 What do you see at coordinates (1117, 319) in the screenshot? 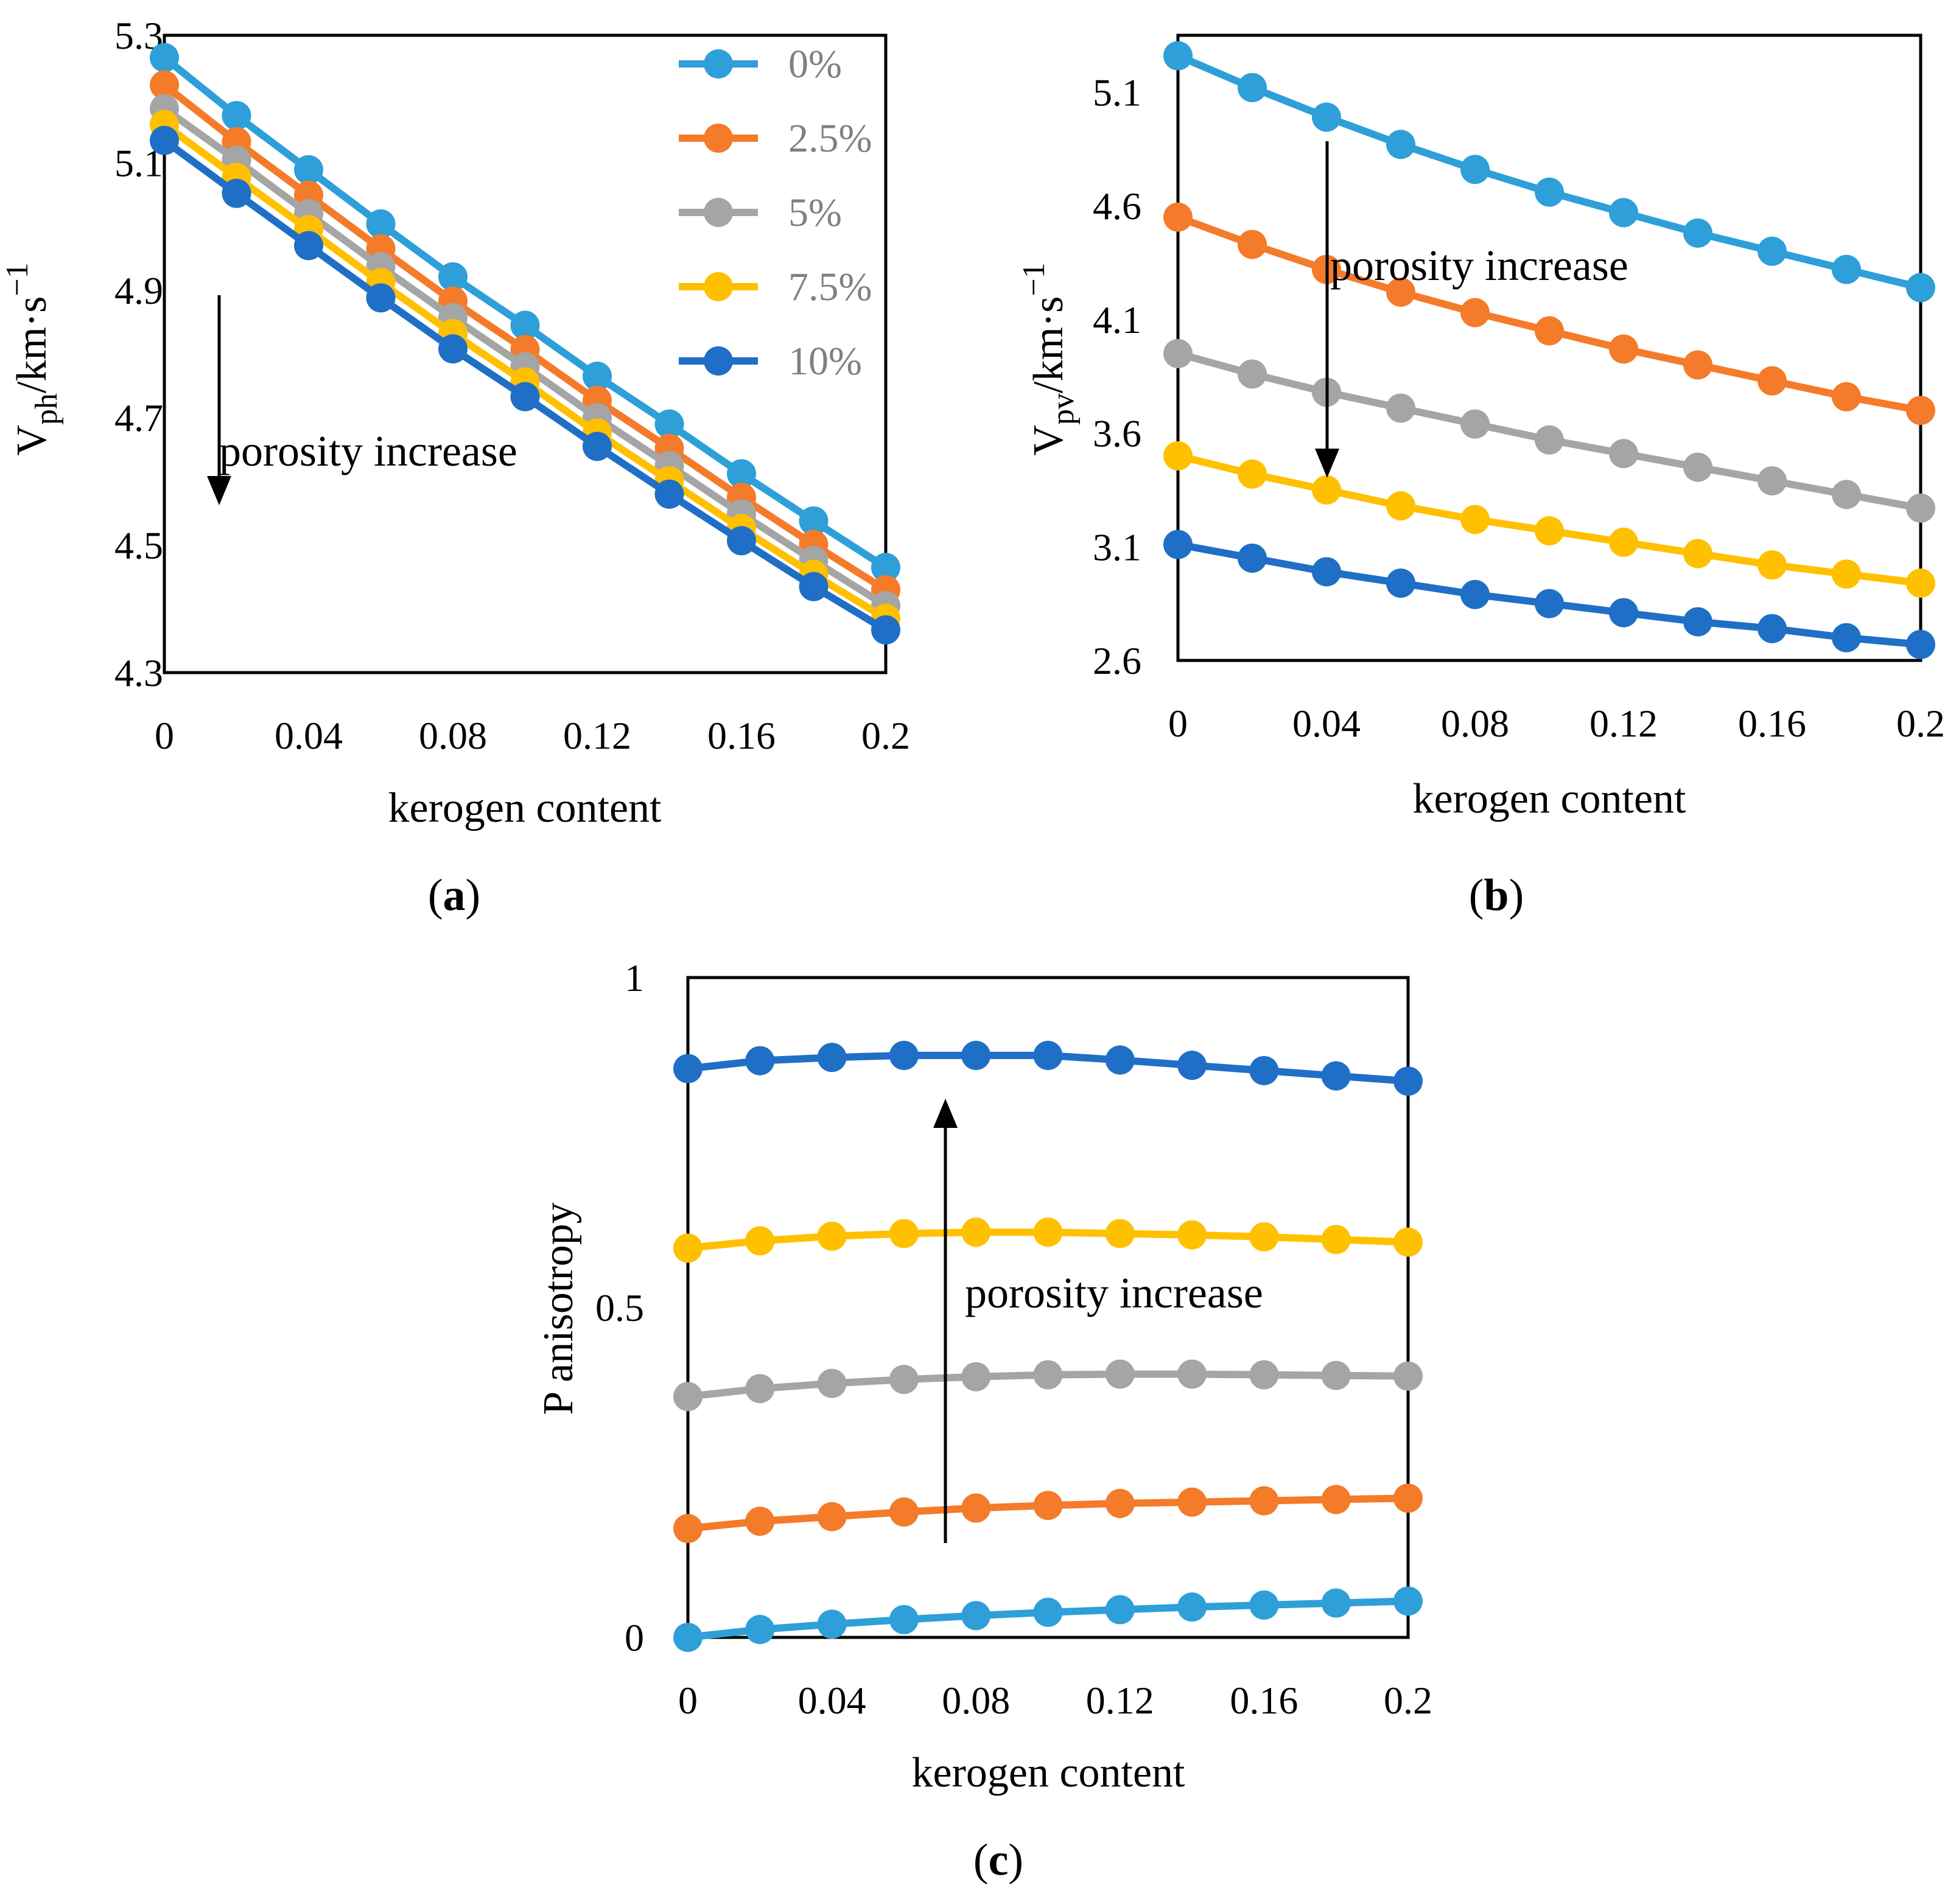
I see `y-tick-label: 4.1` at bounding box center [1117, 319].